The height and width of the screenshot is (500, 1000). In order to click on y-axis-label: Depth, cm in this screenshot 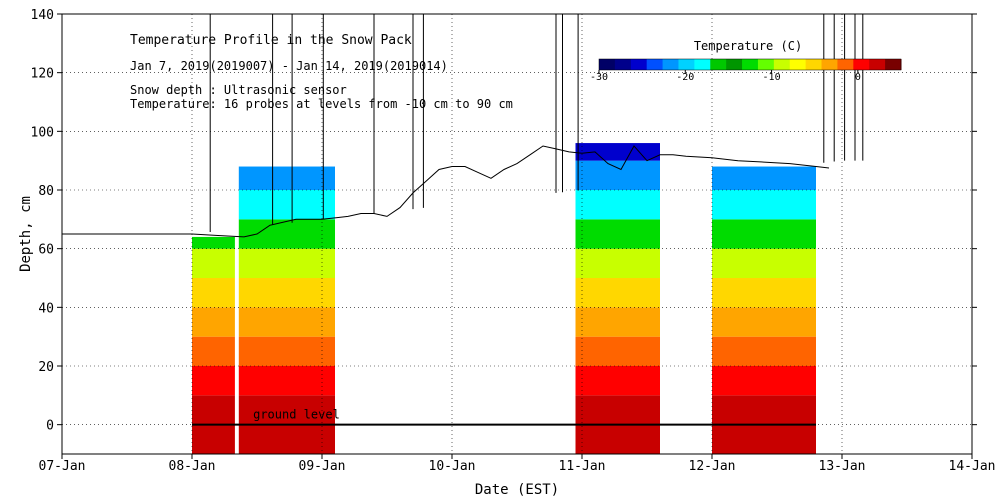, I will do `click(26, 234)`.